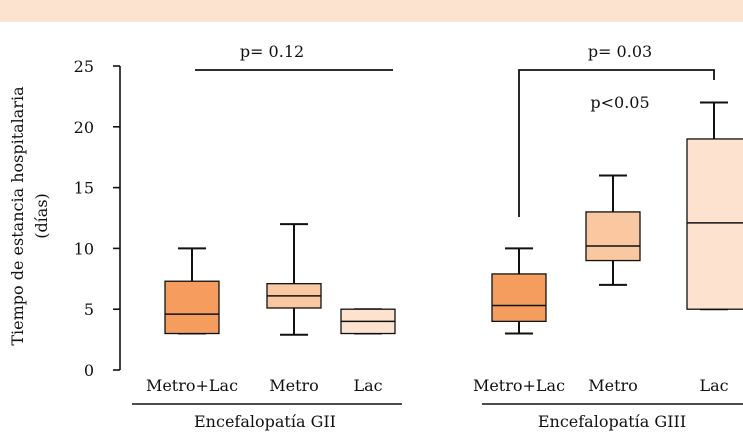  What do you see at coordinates (84, 66) in the screenshot?
I see `y-tick-label: 25` at bounding box center [84, 66].